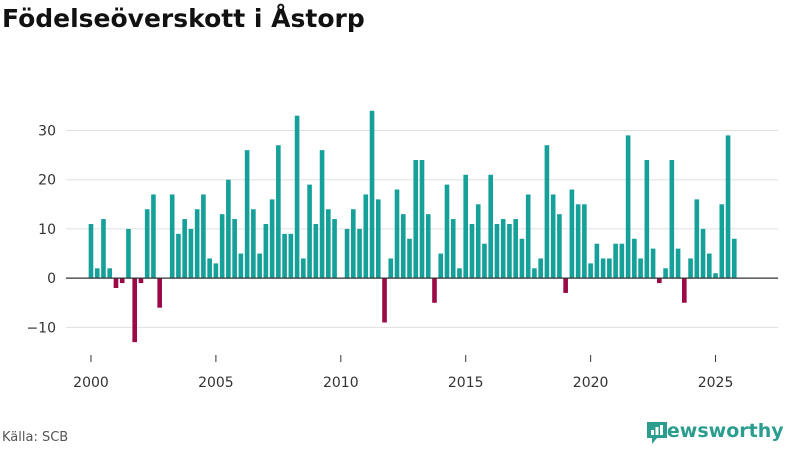  I want to click on y-tick-label: −10, so click(41, 328).